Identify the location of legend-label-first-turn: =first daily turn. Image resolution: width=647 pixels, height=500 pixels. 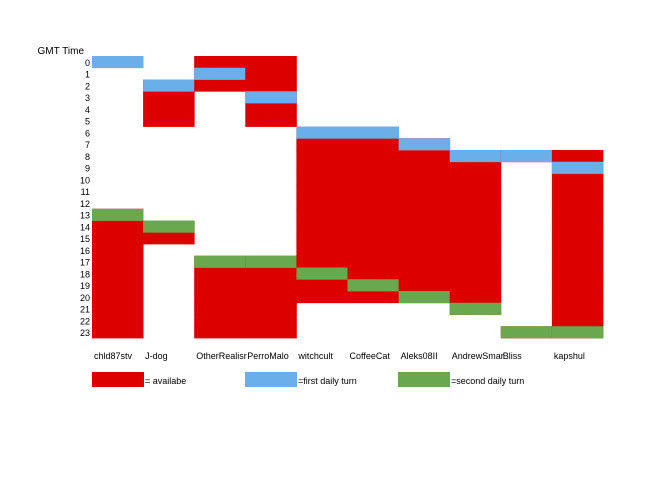
(327, 381).